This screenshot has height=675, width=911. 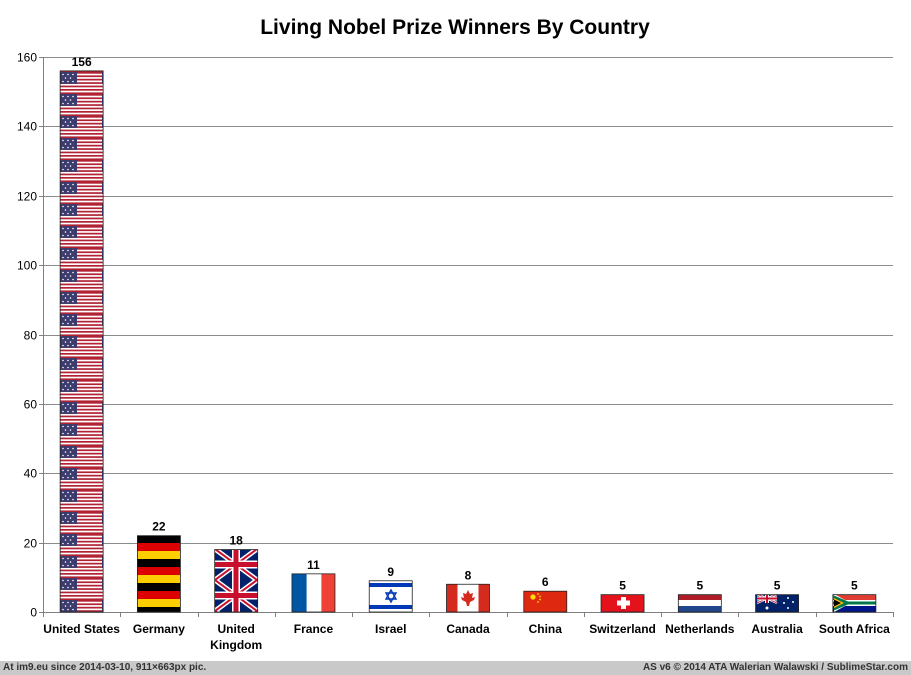 What do you see at coordinates (546, 629) in the screenshot?
I see `x-category-label: China` at bounding box center [546, 629].